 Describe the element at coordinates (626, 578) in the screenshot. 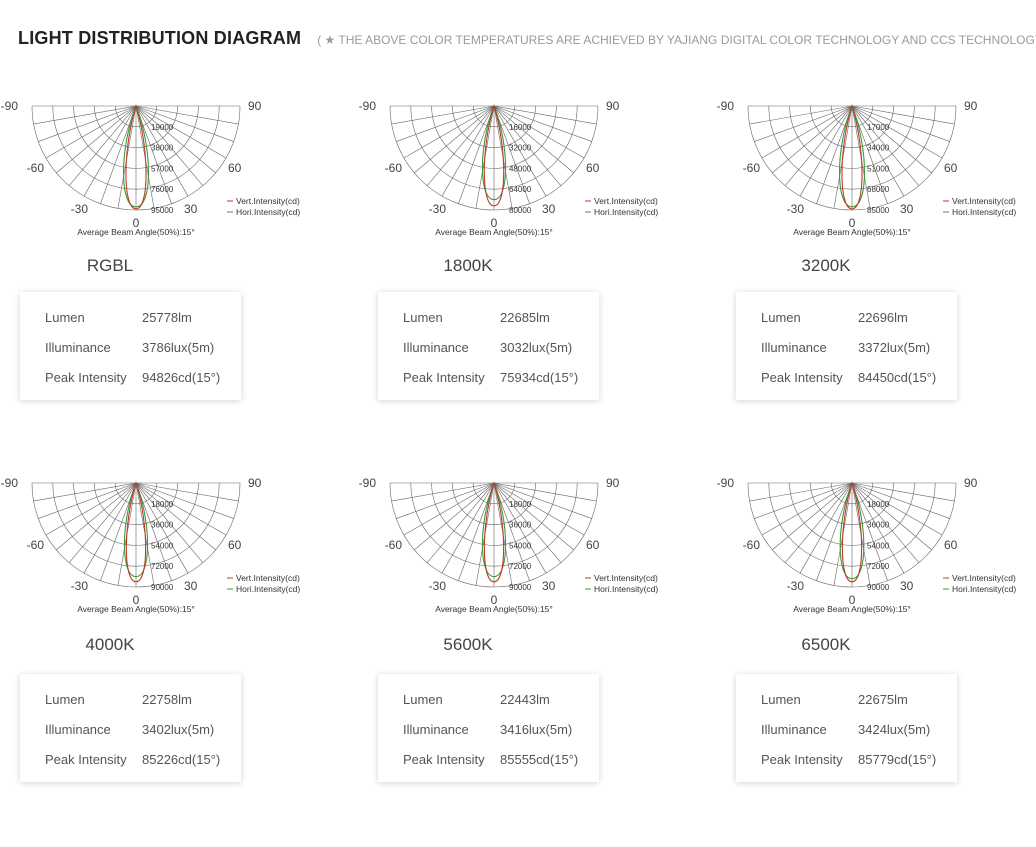

I see `legend-label-vertical: Vert.Intensity(cd)` at that location.